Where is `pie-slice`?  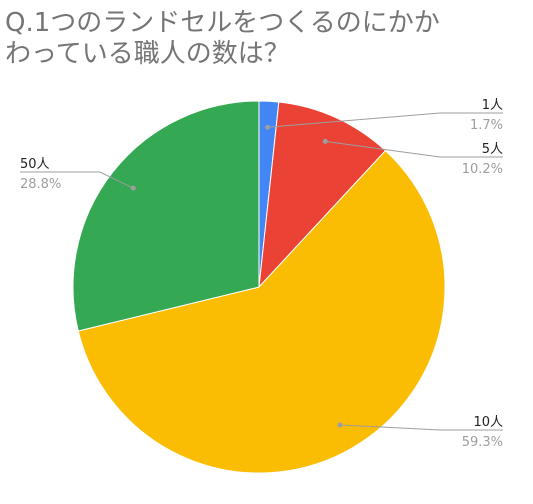 pie-slice is located at coordinates (322, 195).